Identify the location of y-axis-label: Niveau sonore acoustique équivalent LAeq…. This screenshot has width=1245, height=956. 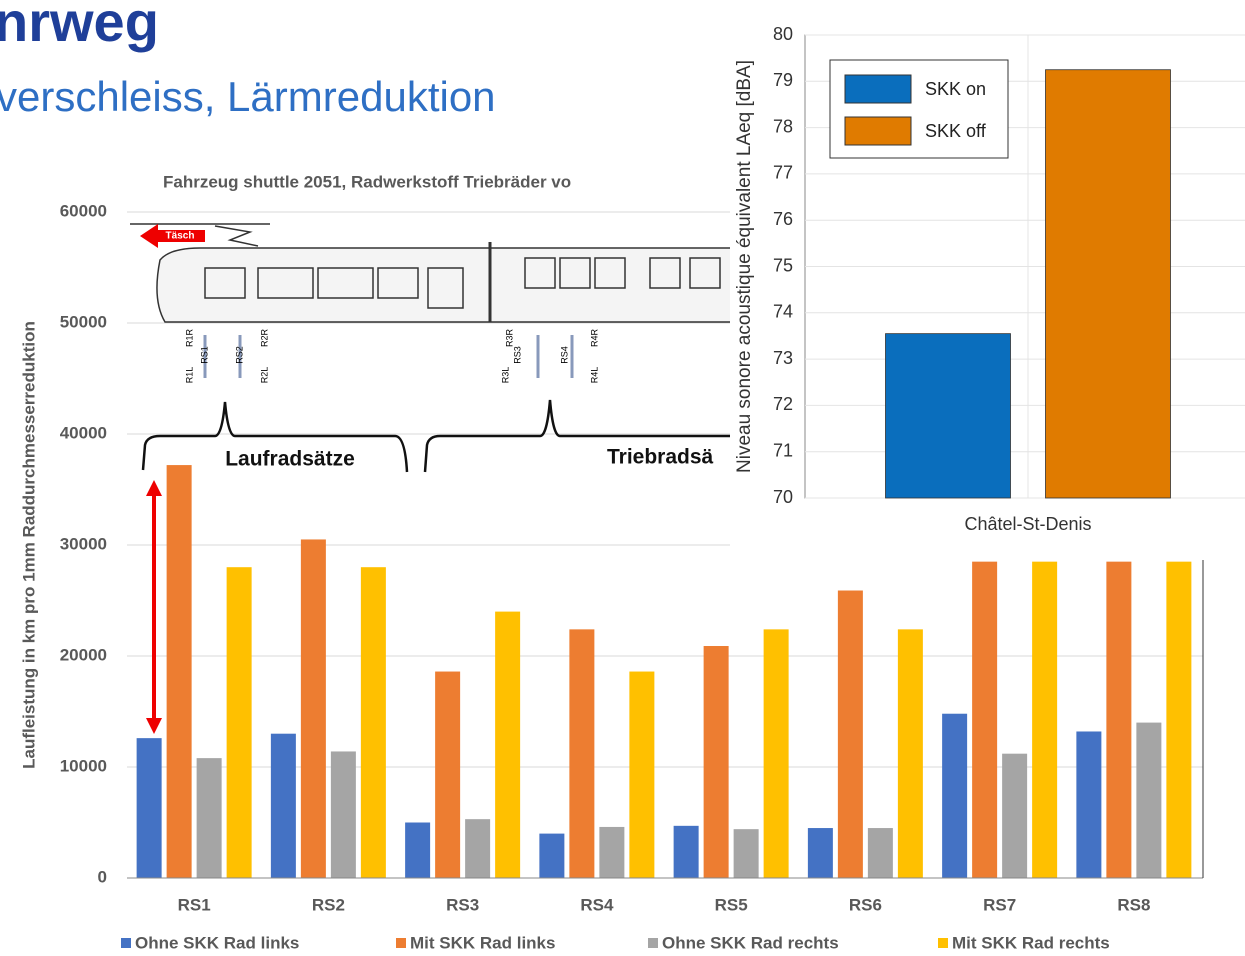
(744, 266).